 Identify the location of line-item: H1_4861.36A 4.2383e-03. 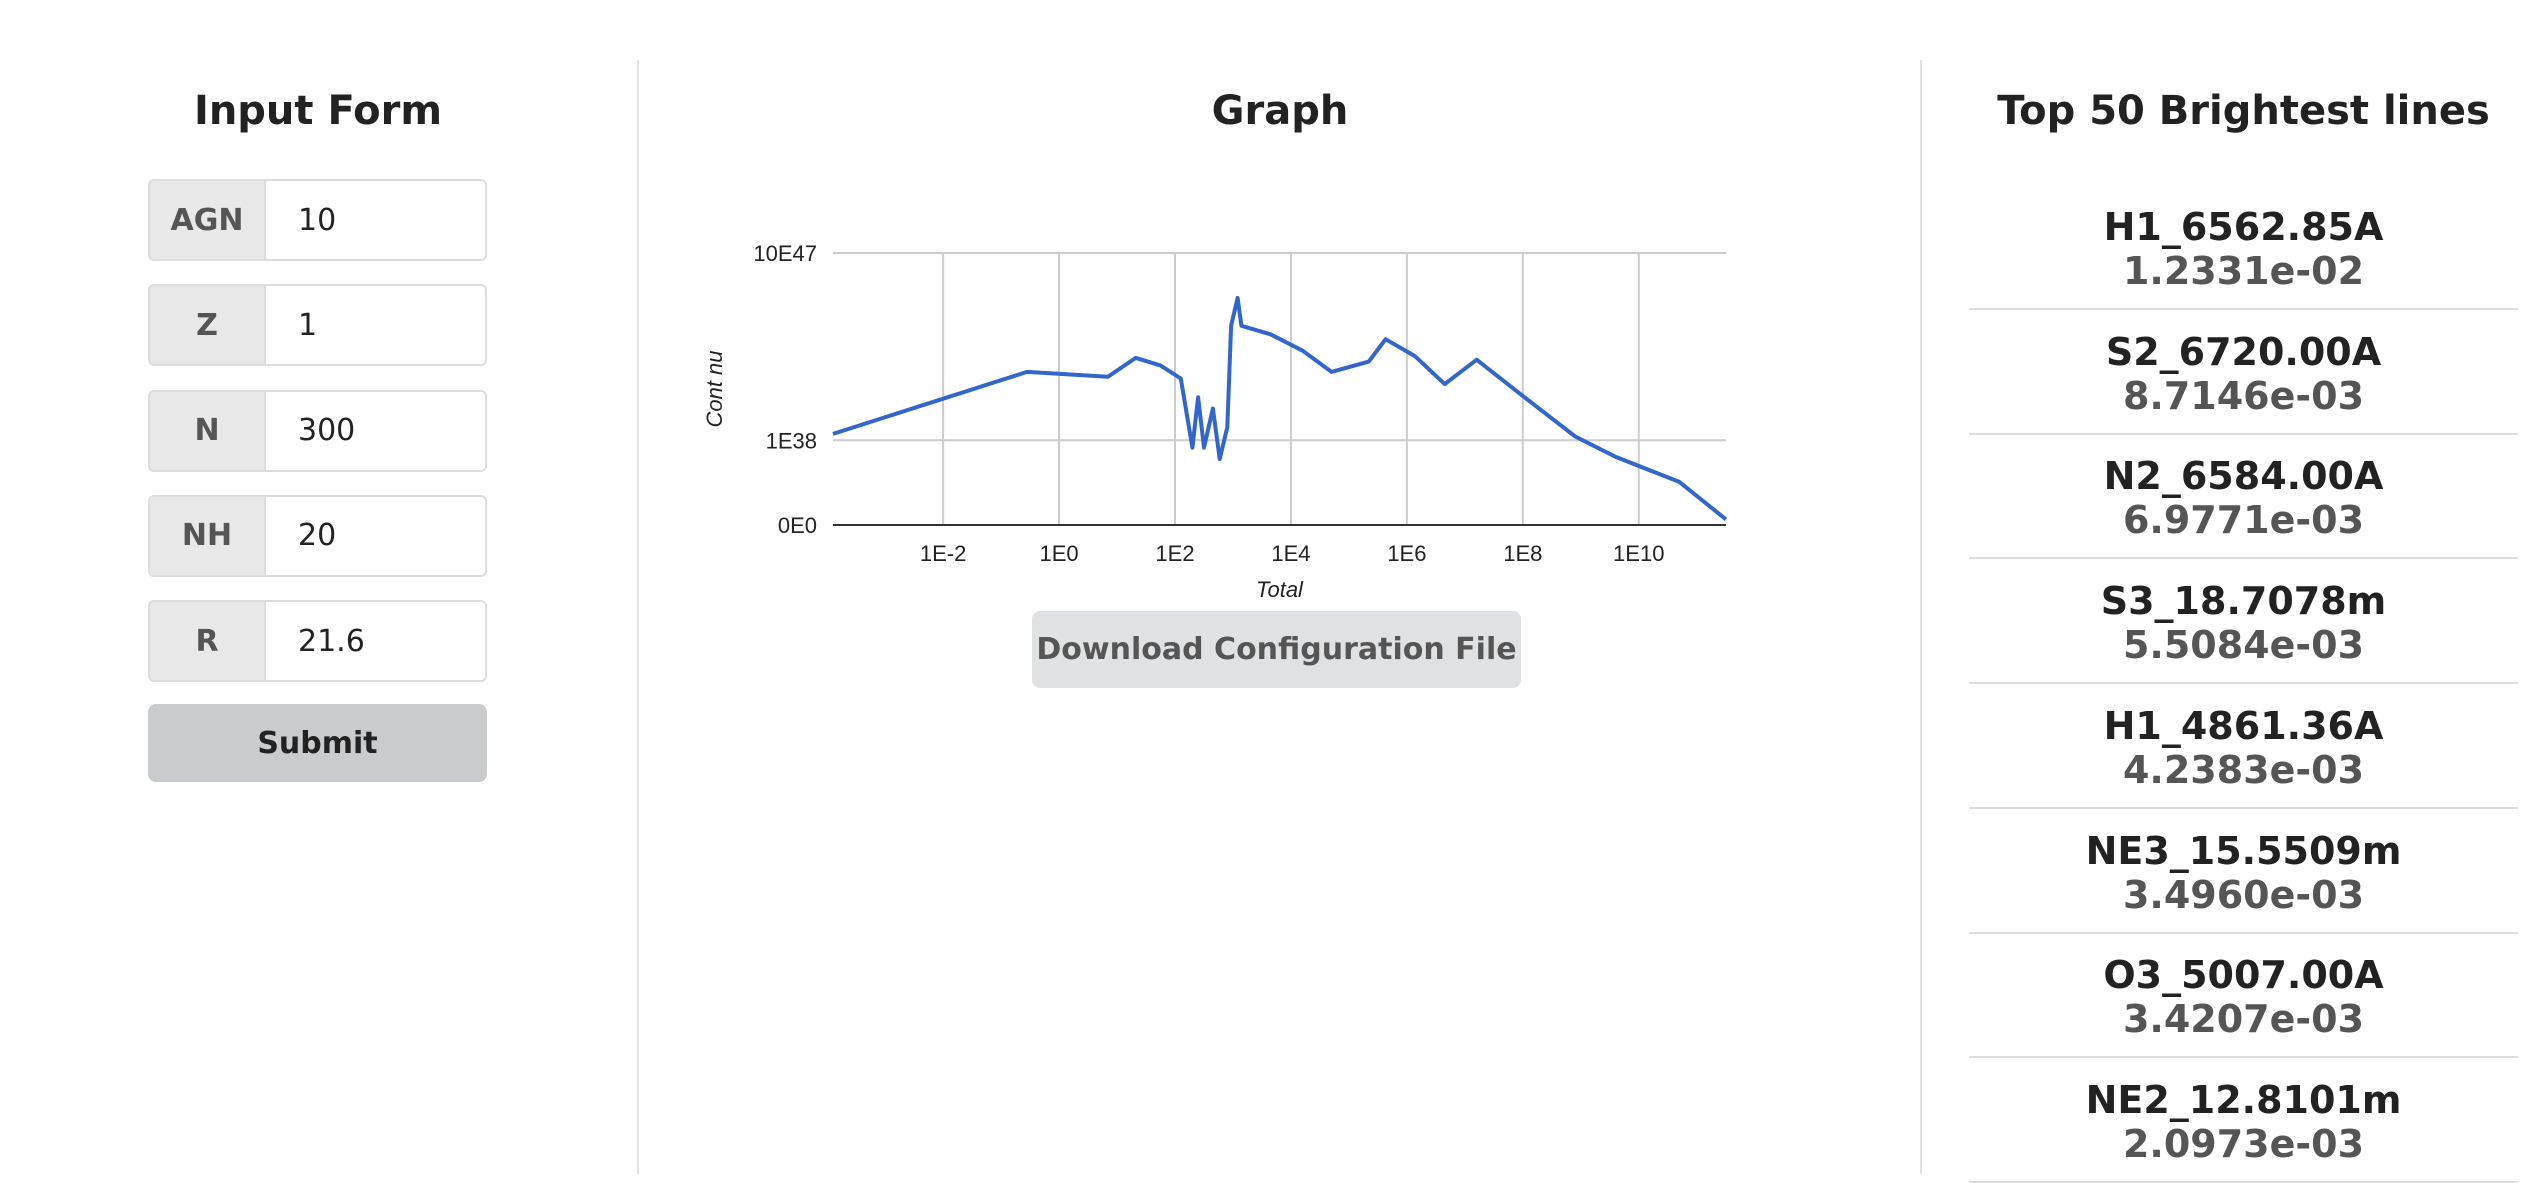
(2243, 746).